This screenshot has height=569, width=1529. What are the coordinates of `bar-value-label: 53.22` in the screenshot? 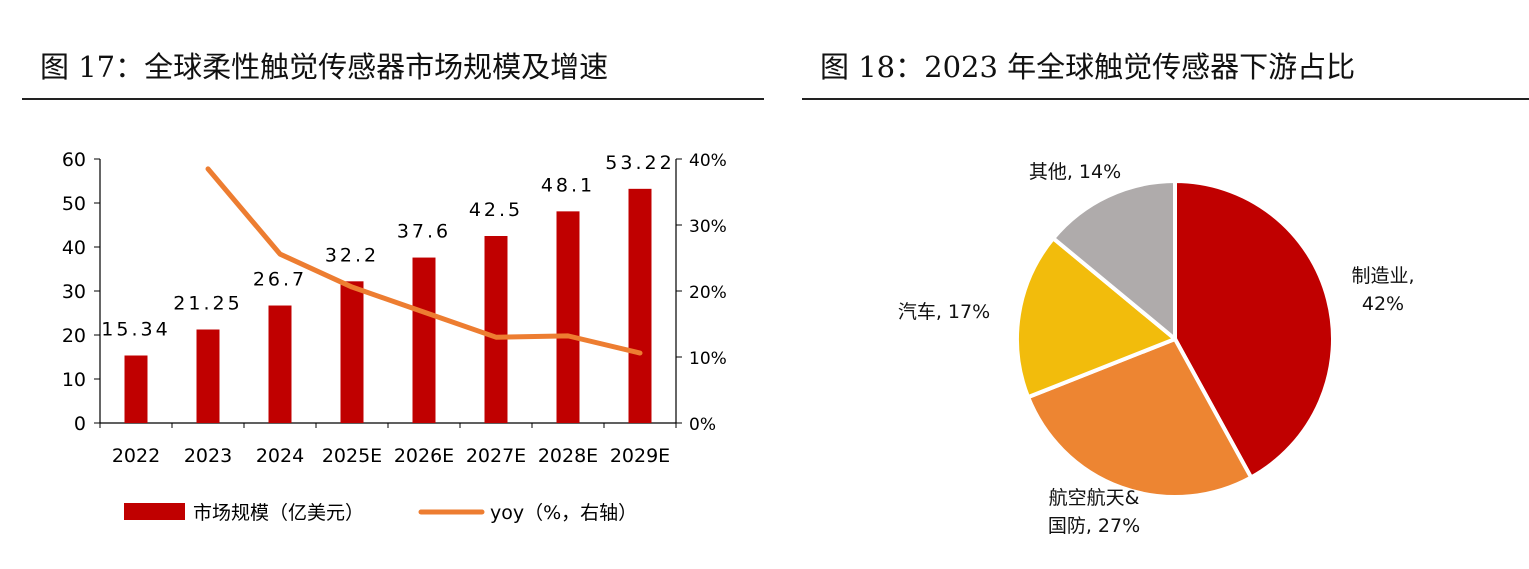 It's located at (639, 163).